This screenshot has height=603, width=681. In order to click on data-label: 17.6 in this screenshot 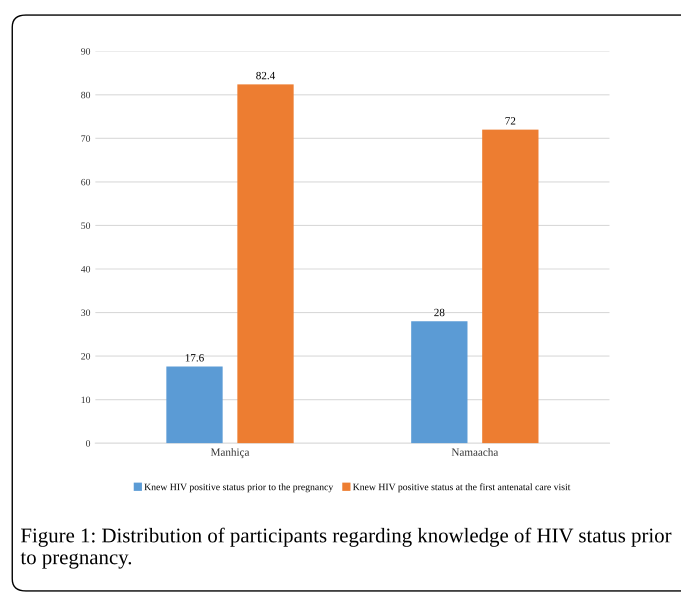, I will do `click(195, 358)`.